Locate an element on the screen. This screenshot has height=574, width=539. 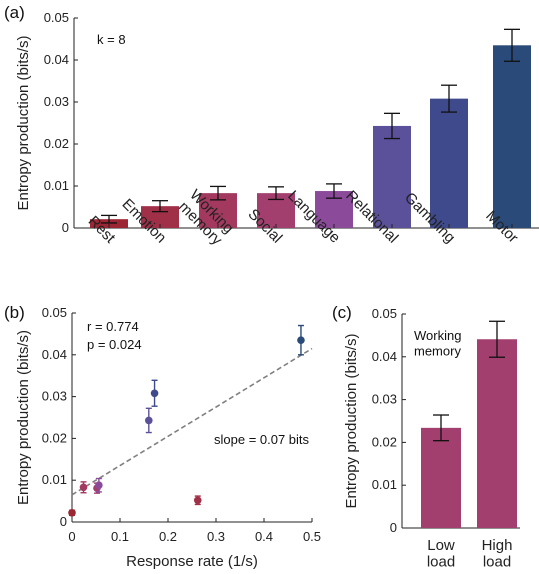
panel-label: (b) is located at coordinates (14, 312).